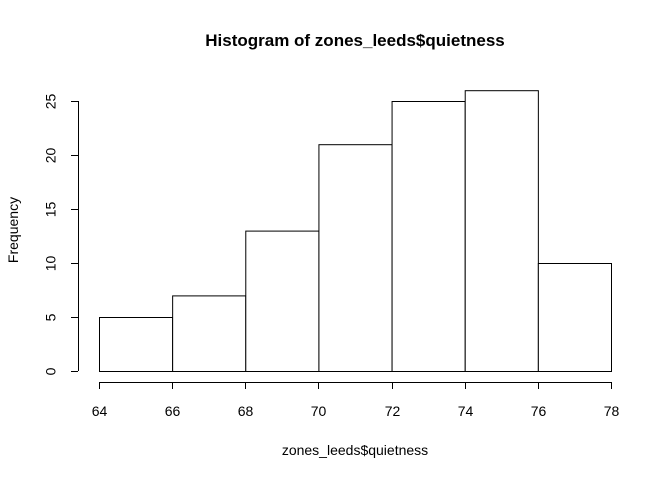  Describe the element at coordinates (173, 411) in the screenshot. I see `x-tick-label-1: 66` at that location.